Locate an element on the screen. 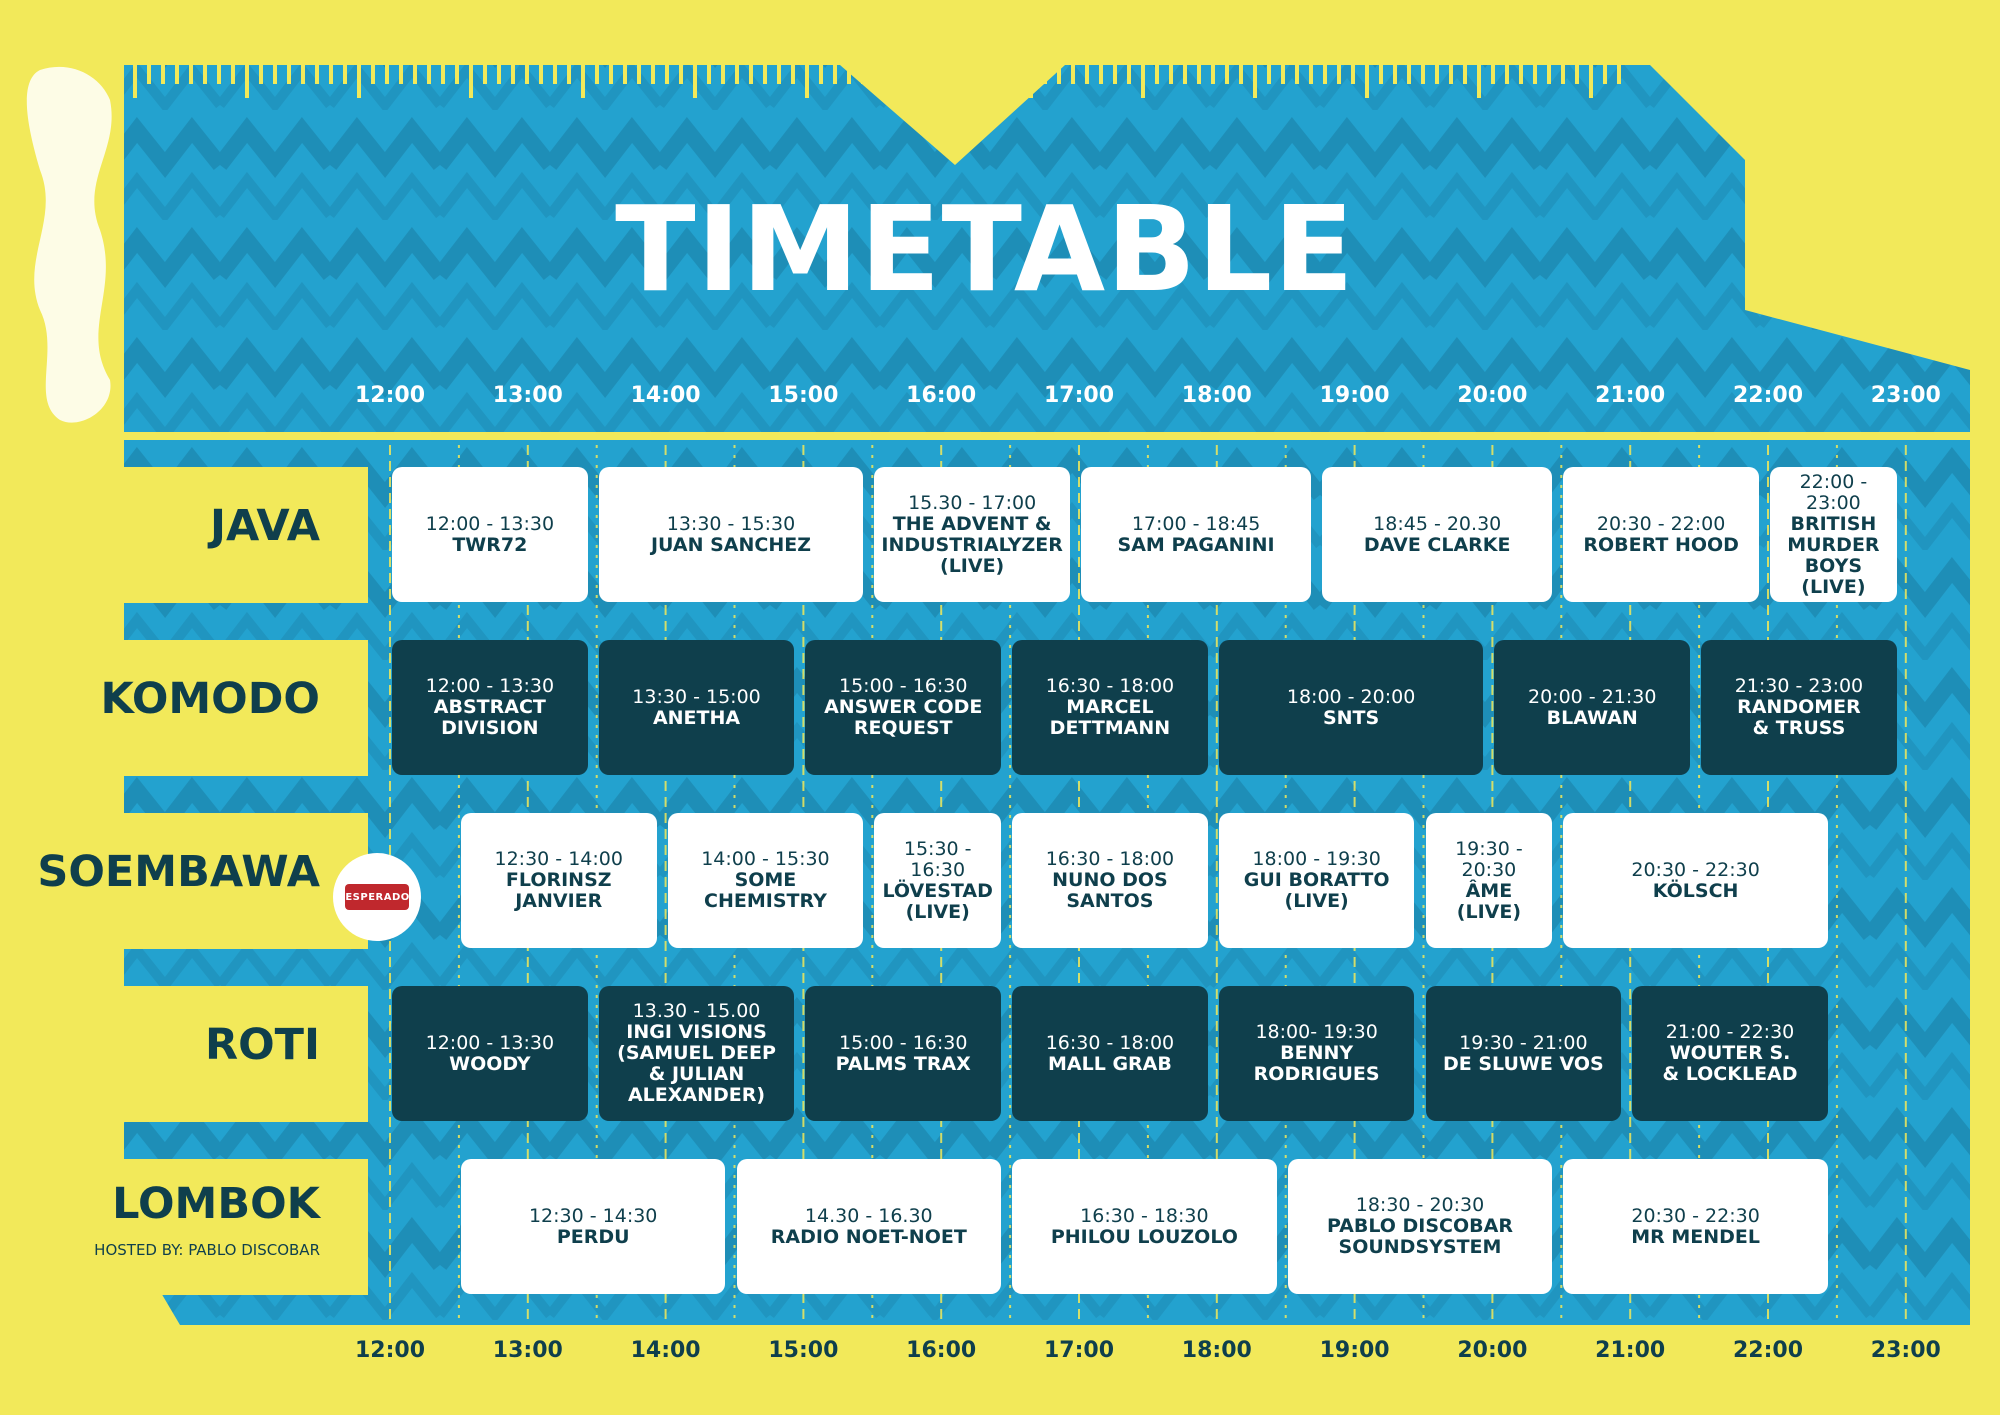 This screenshot has height=1415, width=2000. hour-label: 14:00 is located at coordinates (665, 1350).